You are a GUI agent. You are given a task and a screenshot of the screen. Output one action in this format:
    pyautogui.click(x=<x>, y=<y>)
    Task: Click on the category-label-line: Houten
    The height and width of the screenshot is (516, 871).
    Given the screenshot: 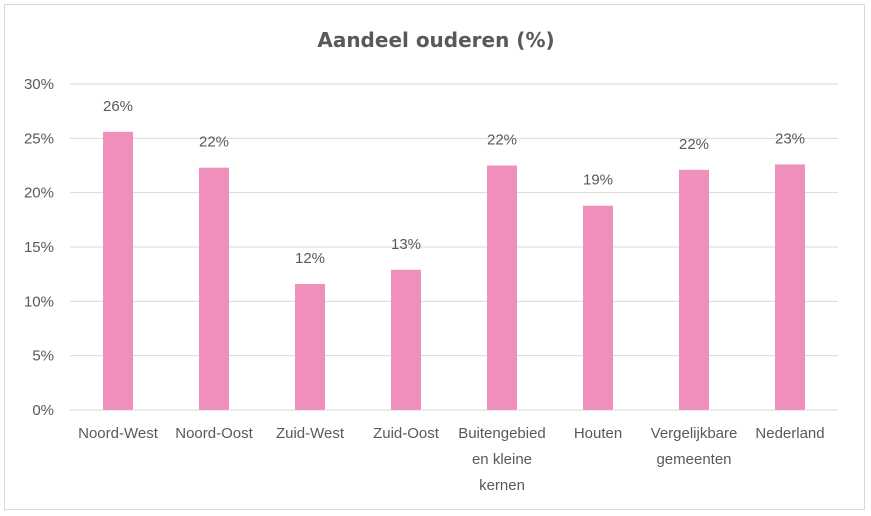 What is the action you would take?
    pyautogui.click(x=598, y=433)
    